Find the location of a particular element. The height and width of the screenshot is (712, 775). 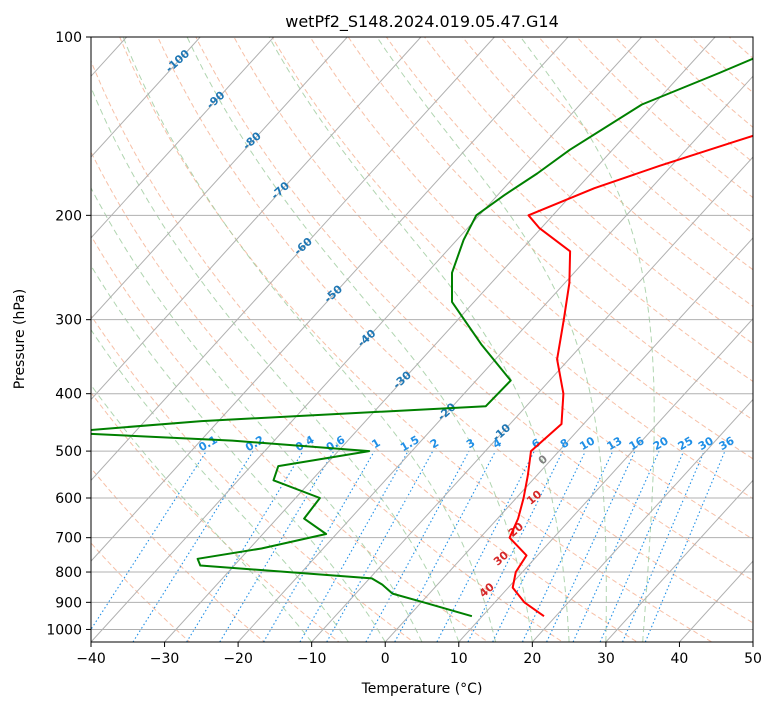

moist-adiabat-label: 0 is located at coordinates (543, 459).